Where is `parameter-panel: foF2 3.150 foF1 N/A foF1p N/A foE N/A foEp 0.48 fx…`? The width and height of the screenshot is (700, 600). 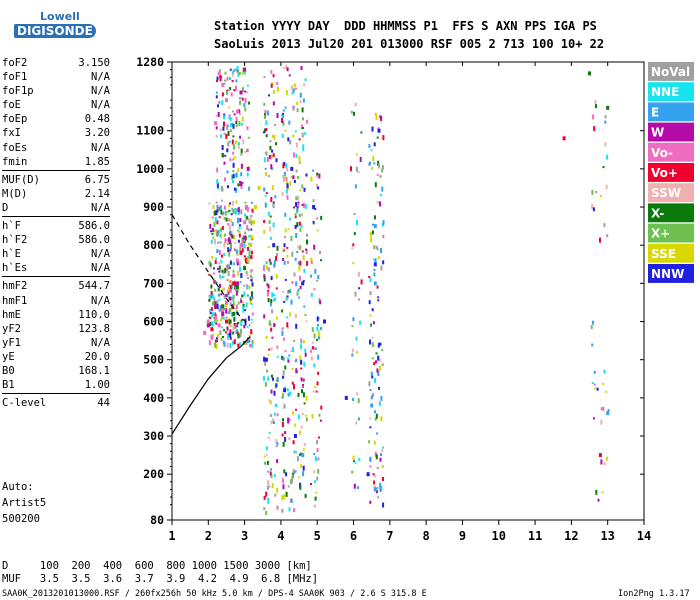
parameter-panel: foF2 3.150 foF1 N/A foF1p N/A foE N/A foEp 0.48 fx… is located at coordinates (56, 233).